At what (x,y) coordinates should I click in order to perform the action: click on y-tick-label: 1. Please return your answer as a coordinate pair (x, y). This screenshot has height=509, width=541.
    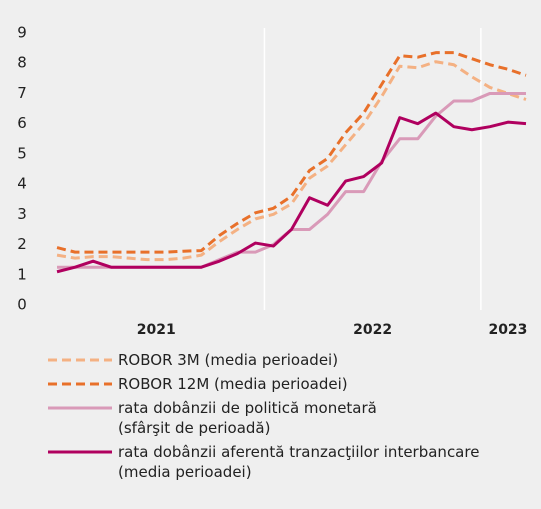
    Looking at the image, I should click on (22, 274).